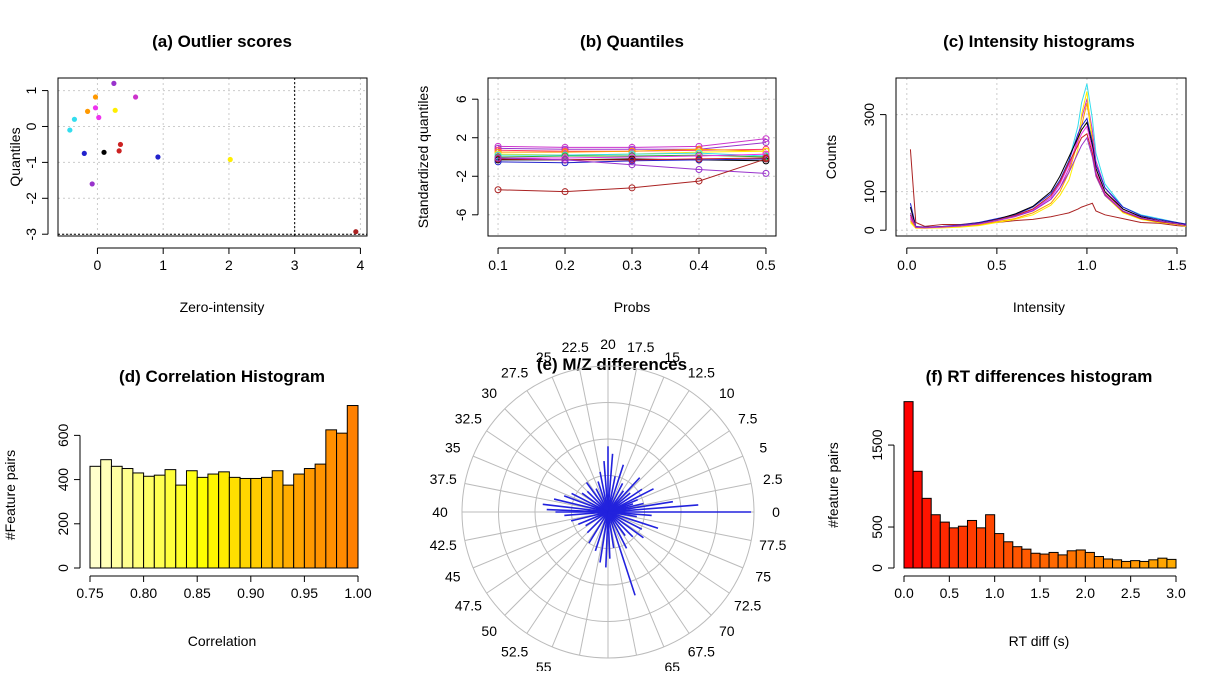  I want to click on angle-label: 27.5, so click(514, 372).